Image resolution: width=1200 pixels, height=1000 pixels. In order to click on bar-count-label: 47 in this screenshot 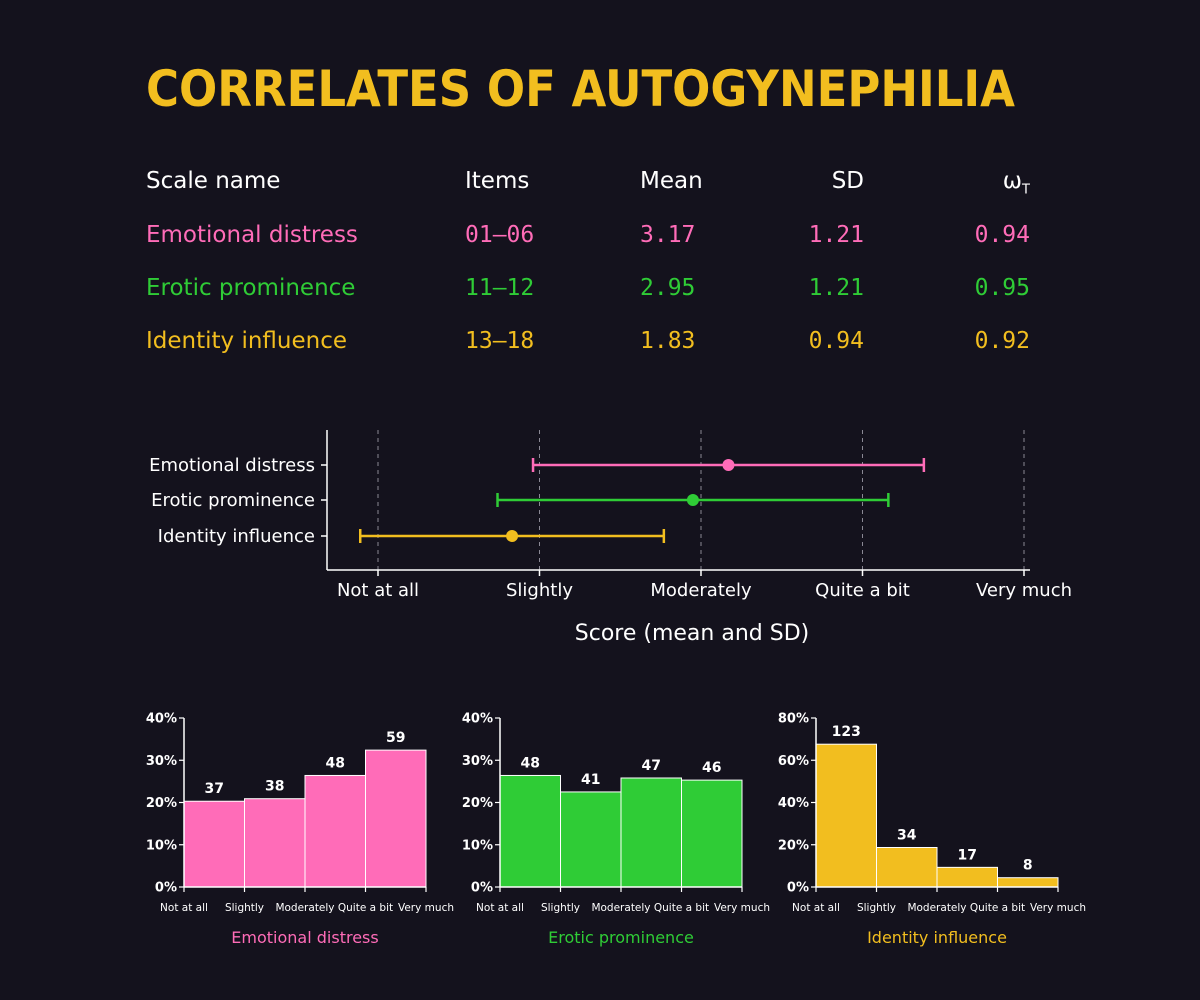, I will do `click(651, 766)`.